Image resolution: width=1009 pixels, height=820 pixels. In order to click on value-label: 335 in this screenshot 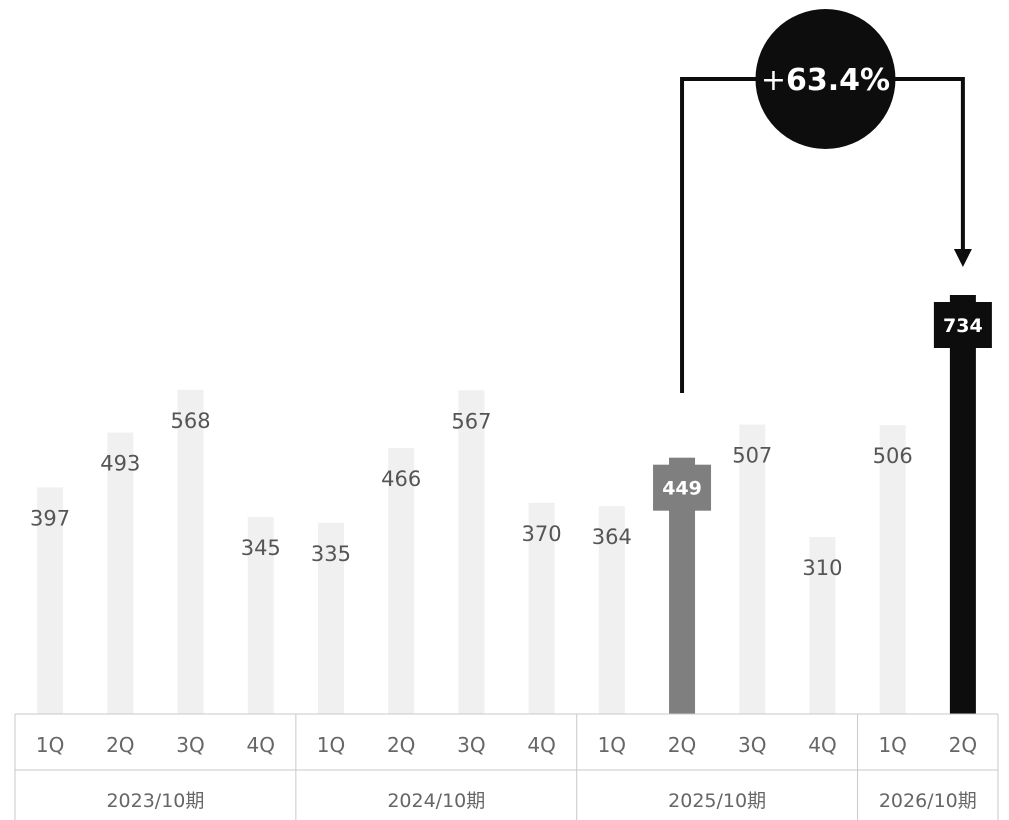, I will do `click(331, 554)`.